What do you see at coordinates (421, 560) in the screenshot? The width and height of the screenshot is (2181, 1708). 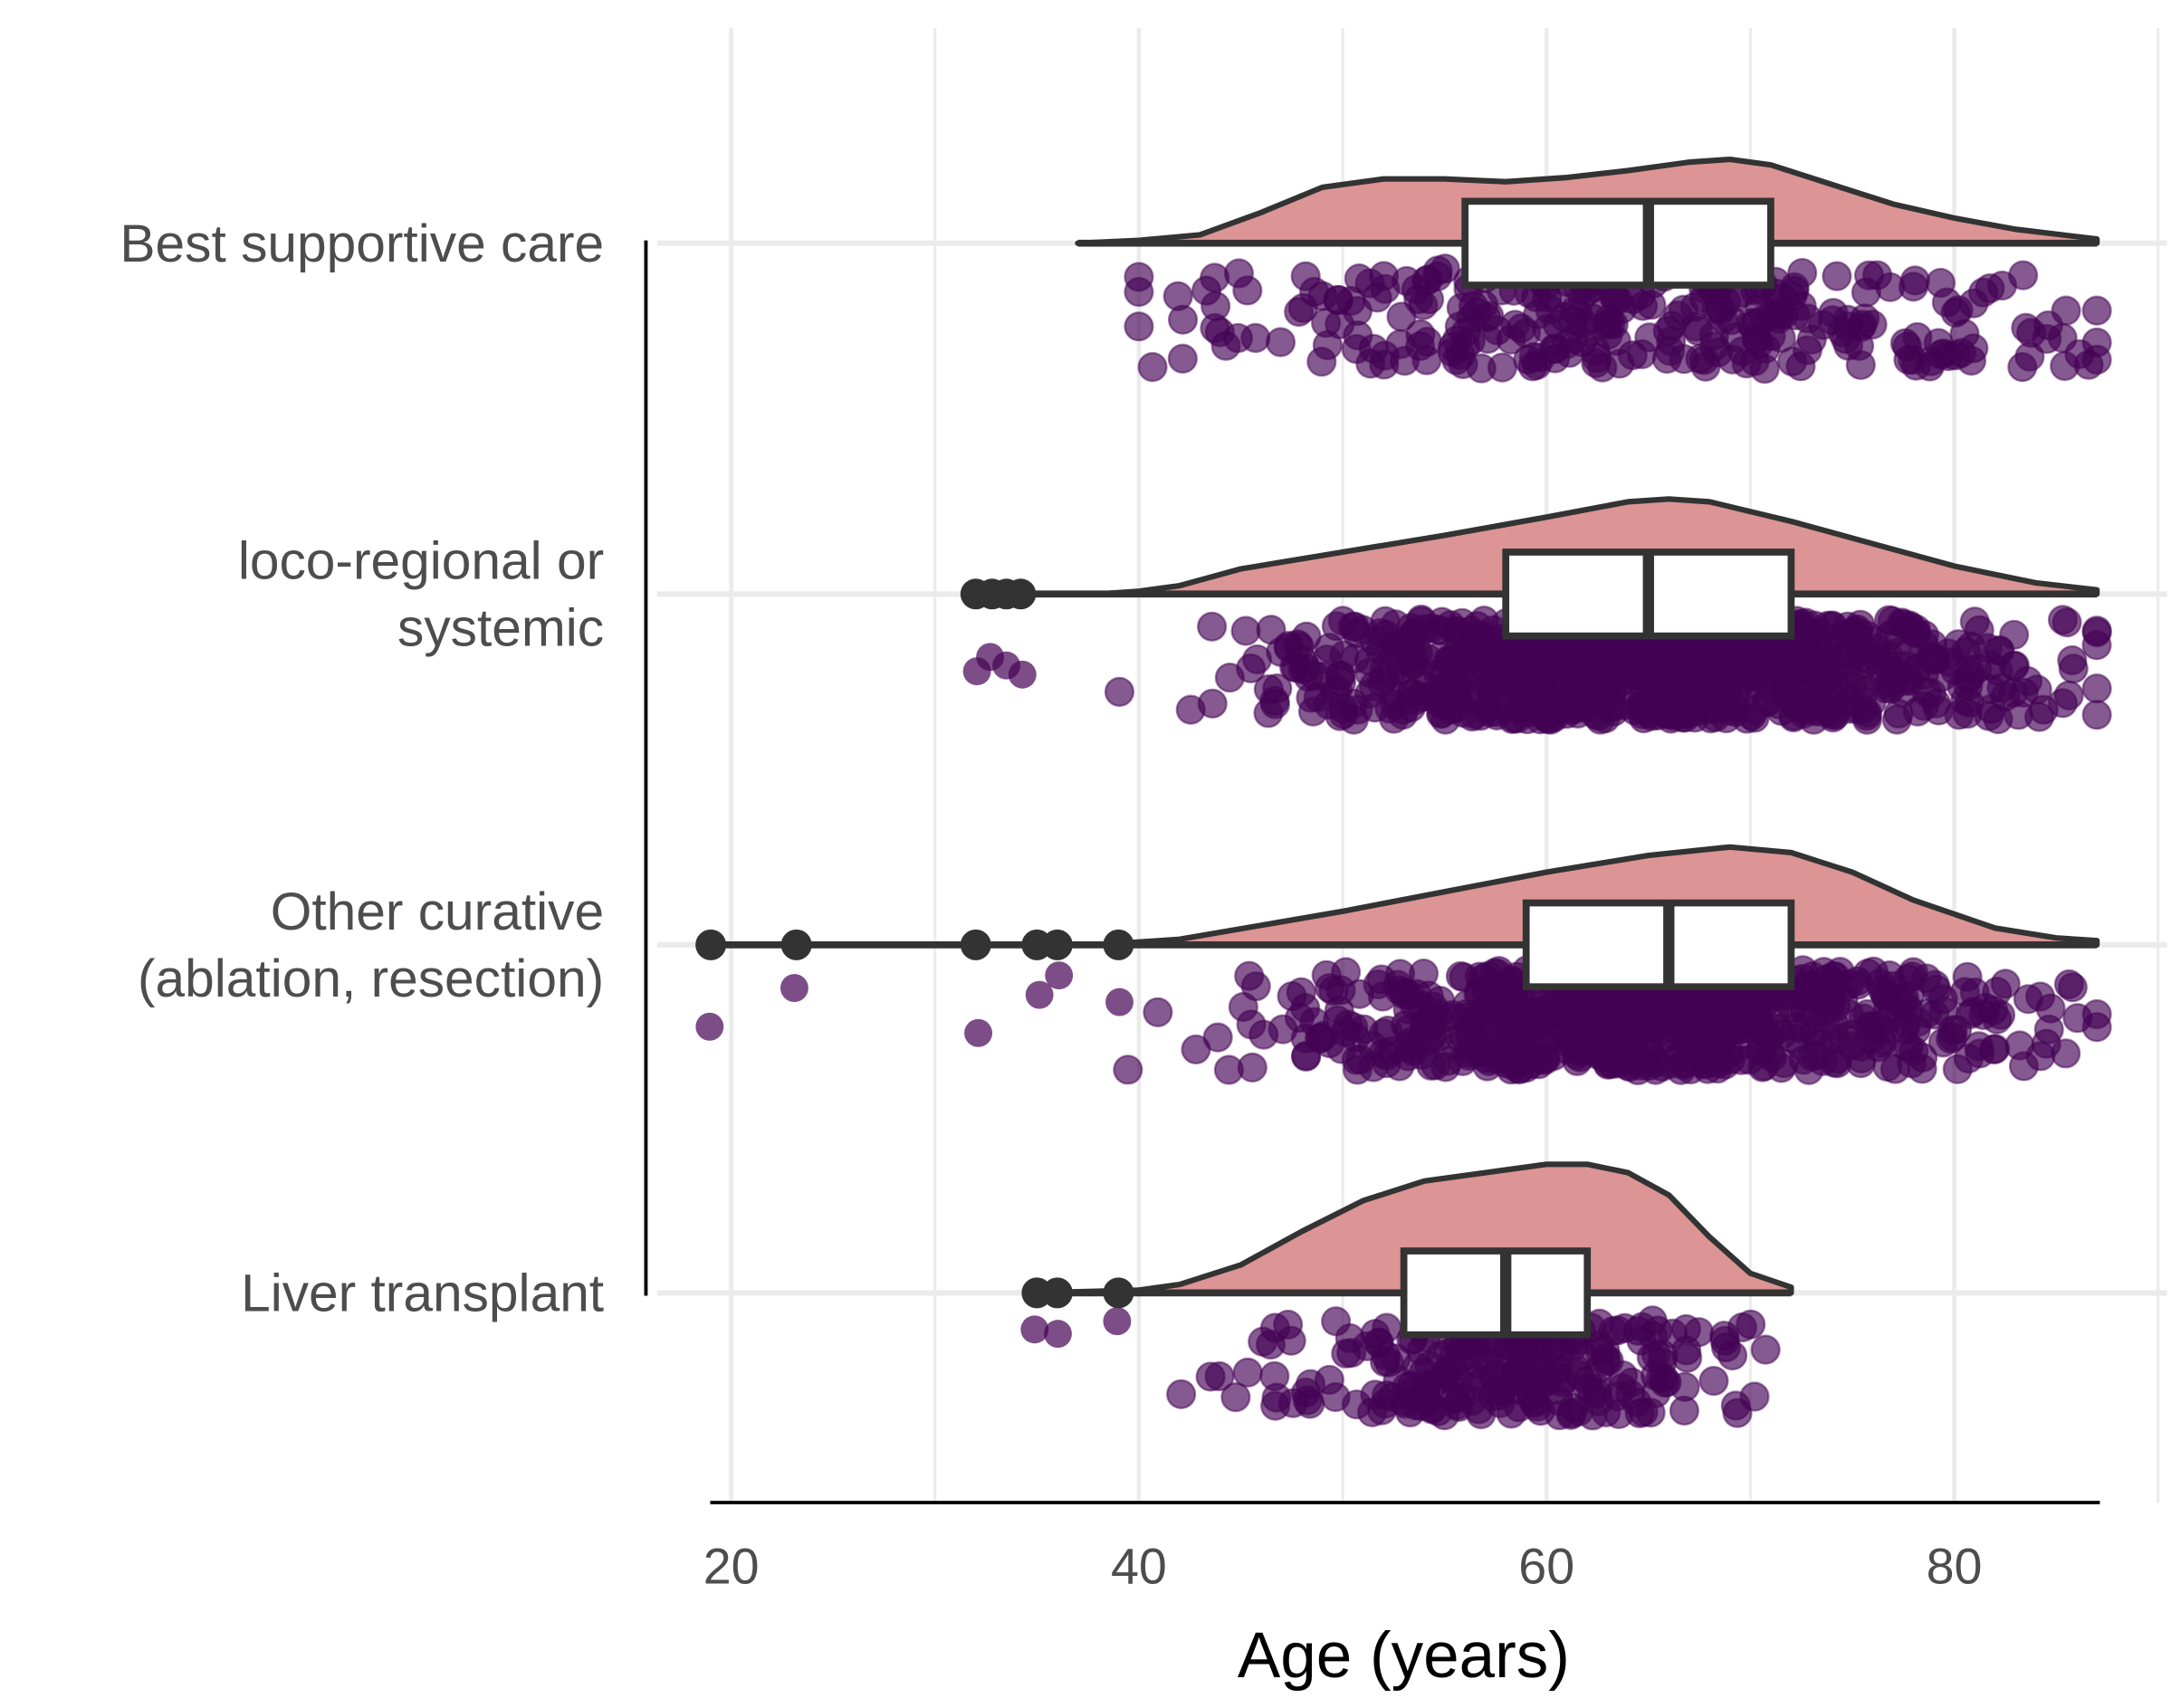 I see `group-label: loco-regional or` at bounding box center [421, 560].